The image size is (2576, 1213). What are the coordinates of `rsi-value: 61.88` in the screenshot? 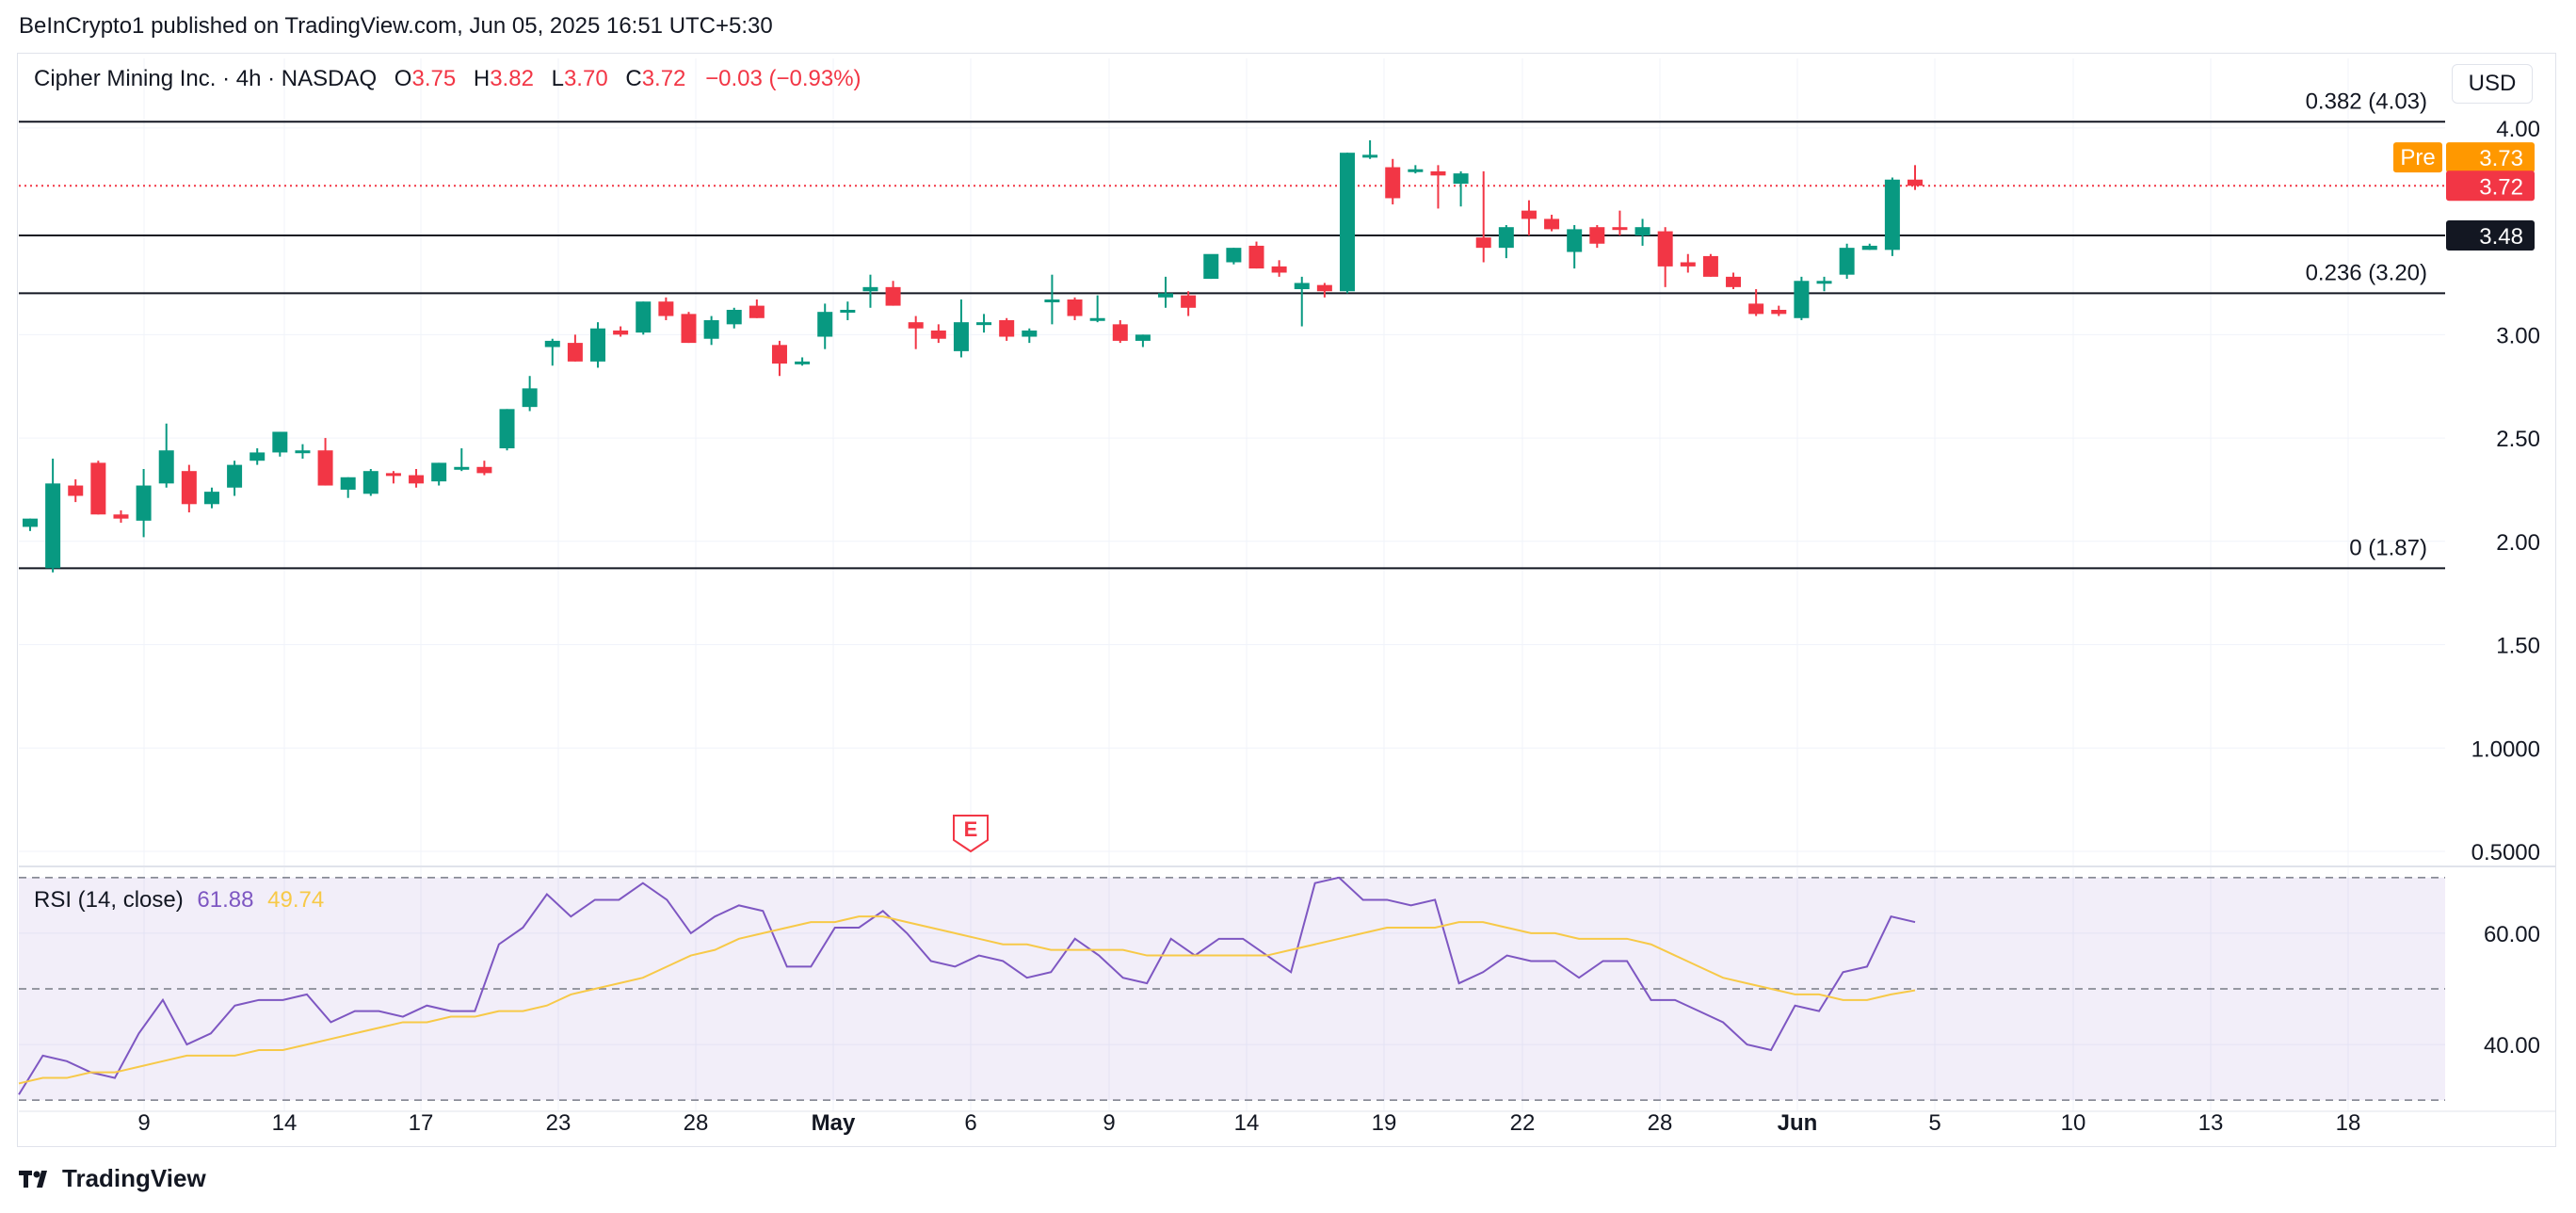 It's located at (225, 900).